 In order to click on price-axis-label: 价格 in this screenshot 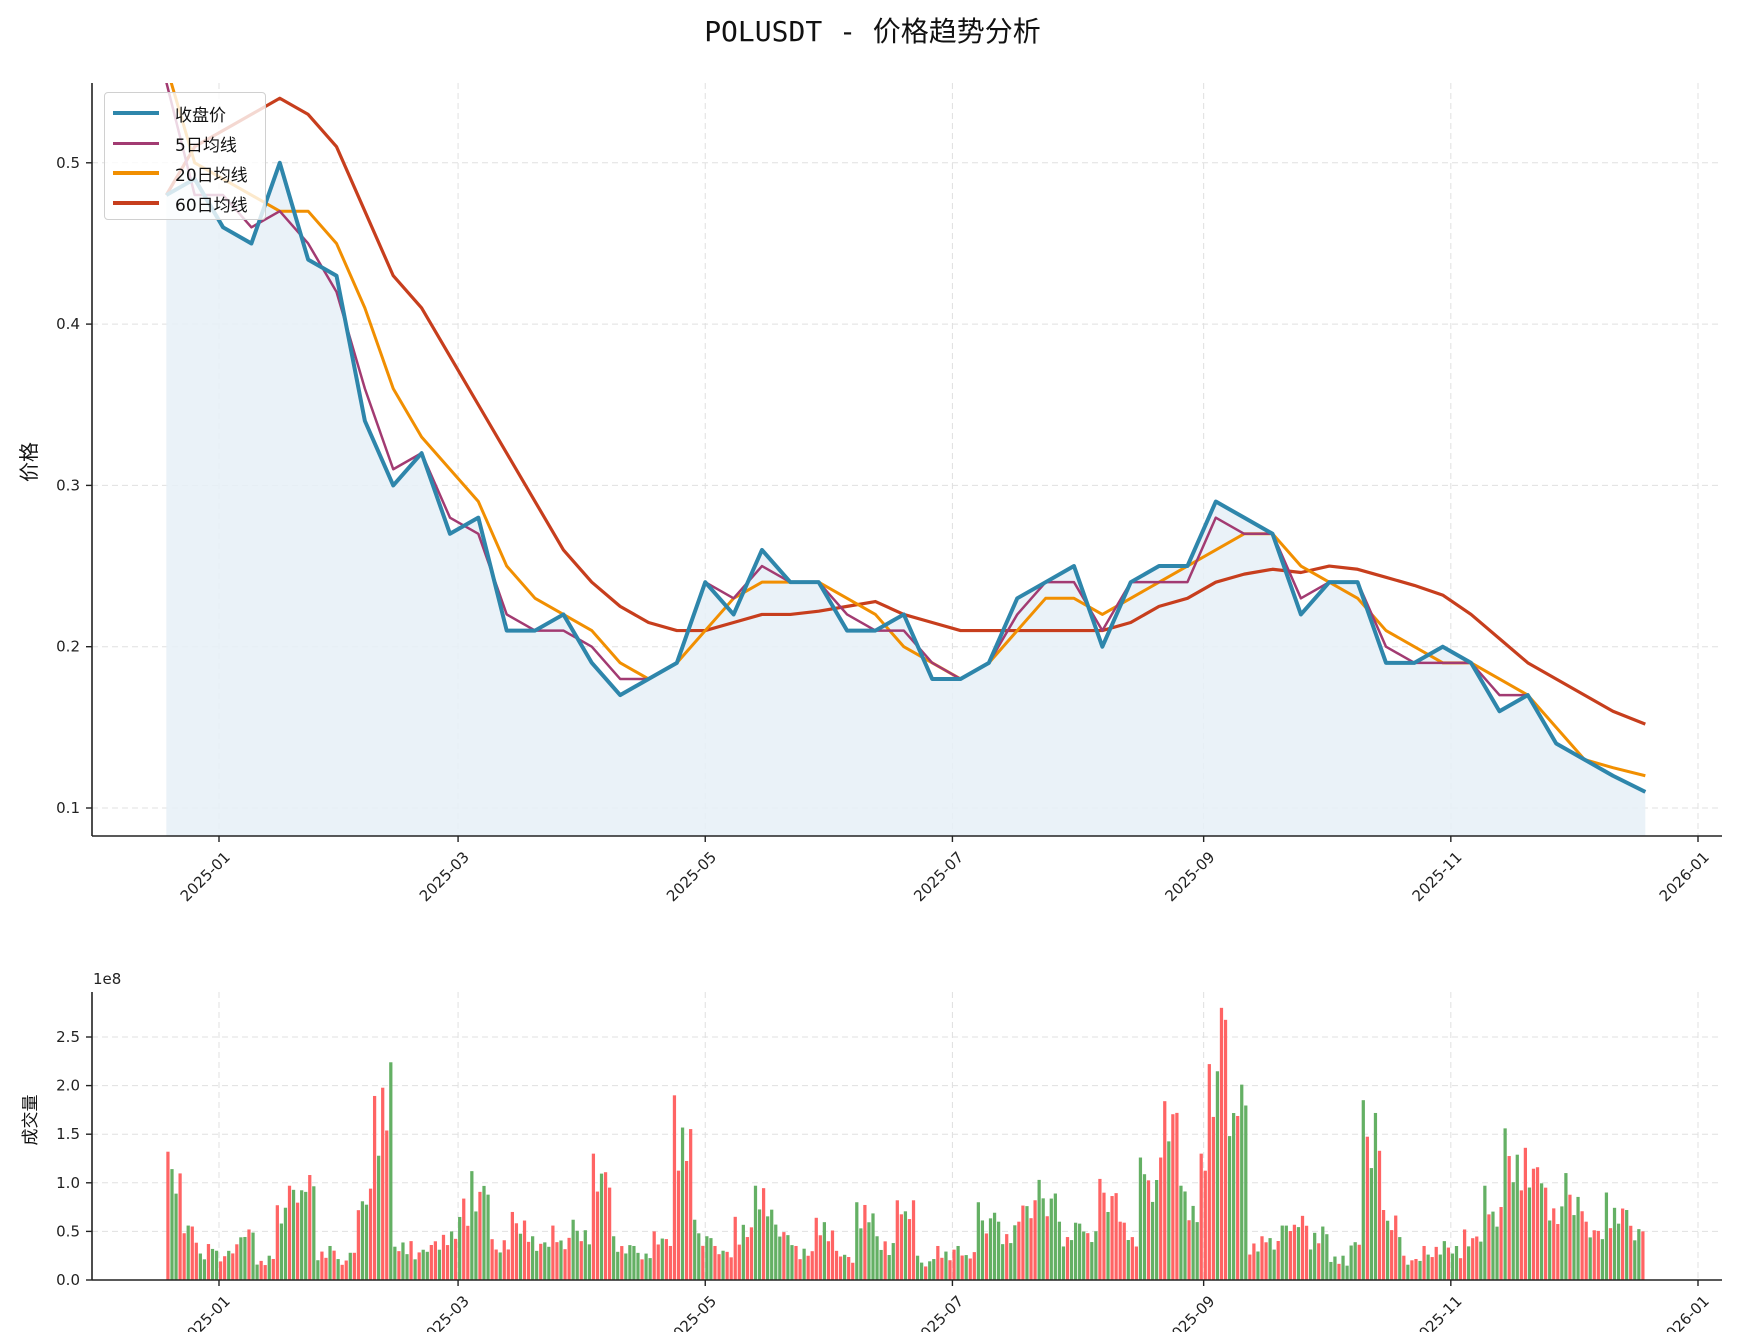, I will do `click(29, 462)`.